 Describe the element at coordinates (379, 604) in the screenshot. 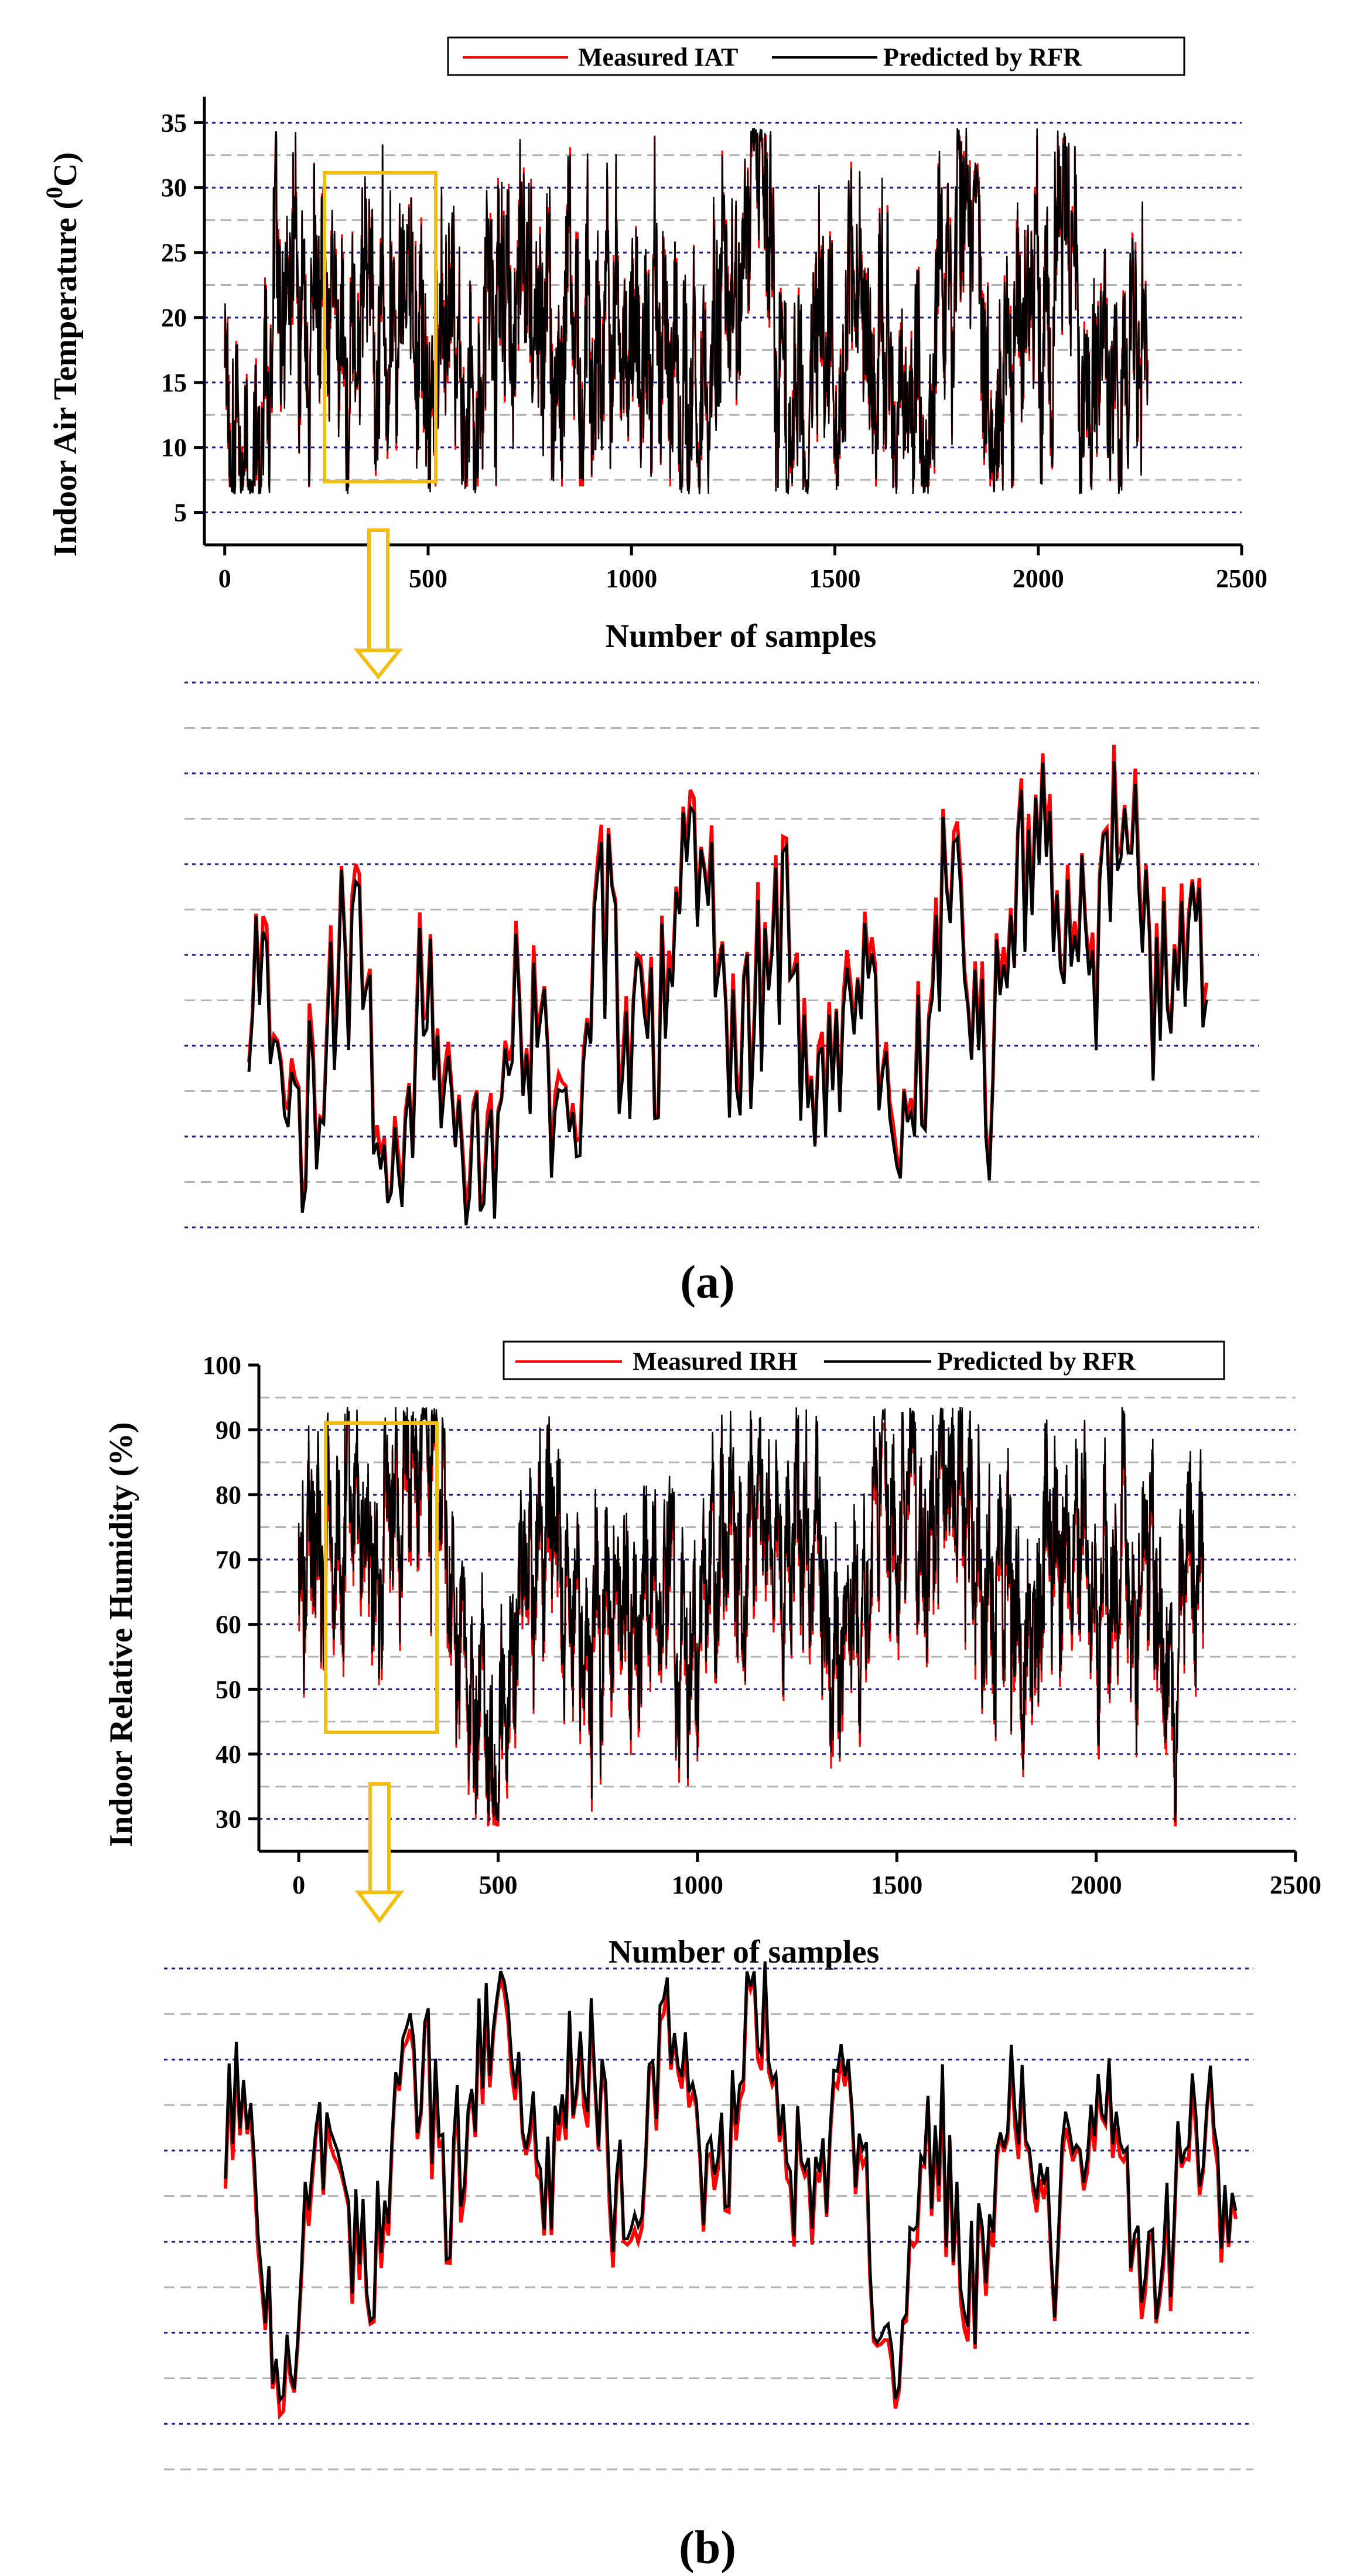

I see `panel-a-zoom-arrow` at that location.